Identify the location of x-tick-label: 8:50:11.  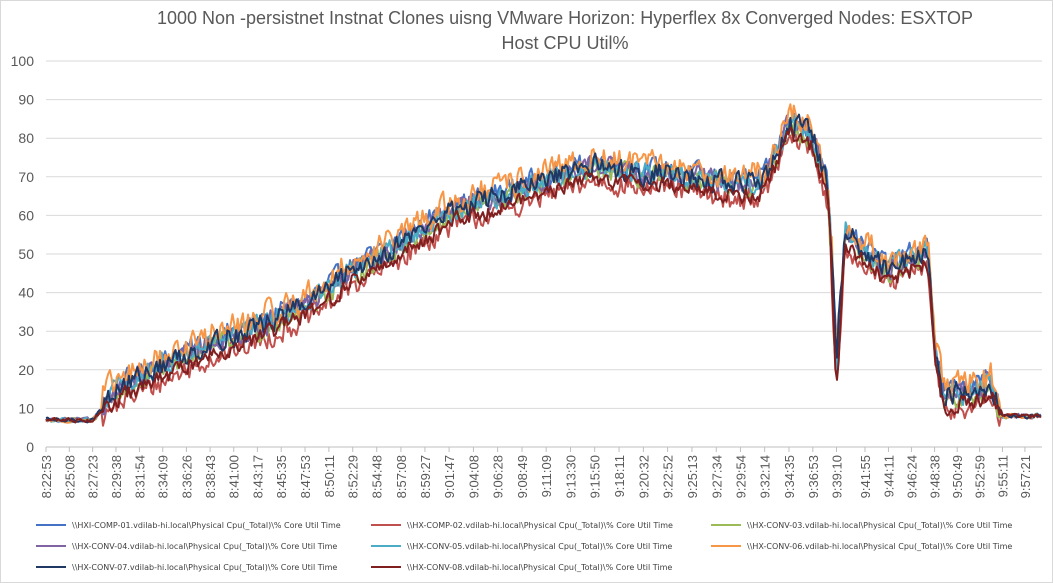
(329, 476).